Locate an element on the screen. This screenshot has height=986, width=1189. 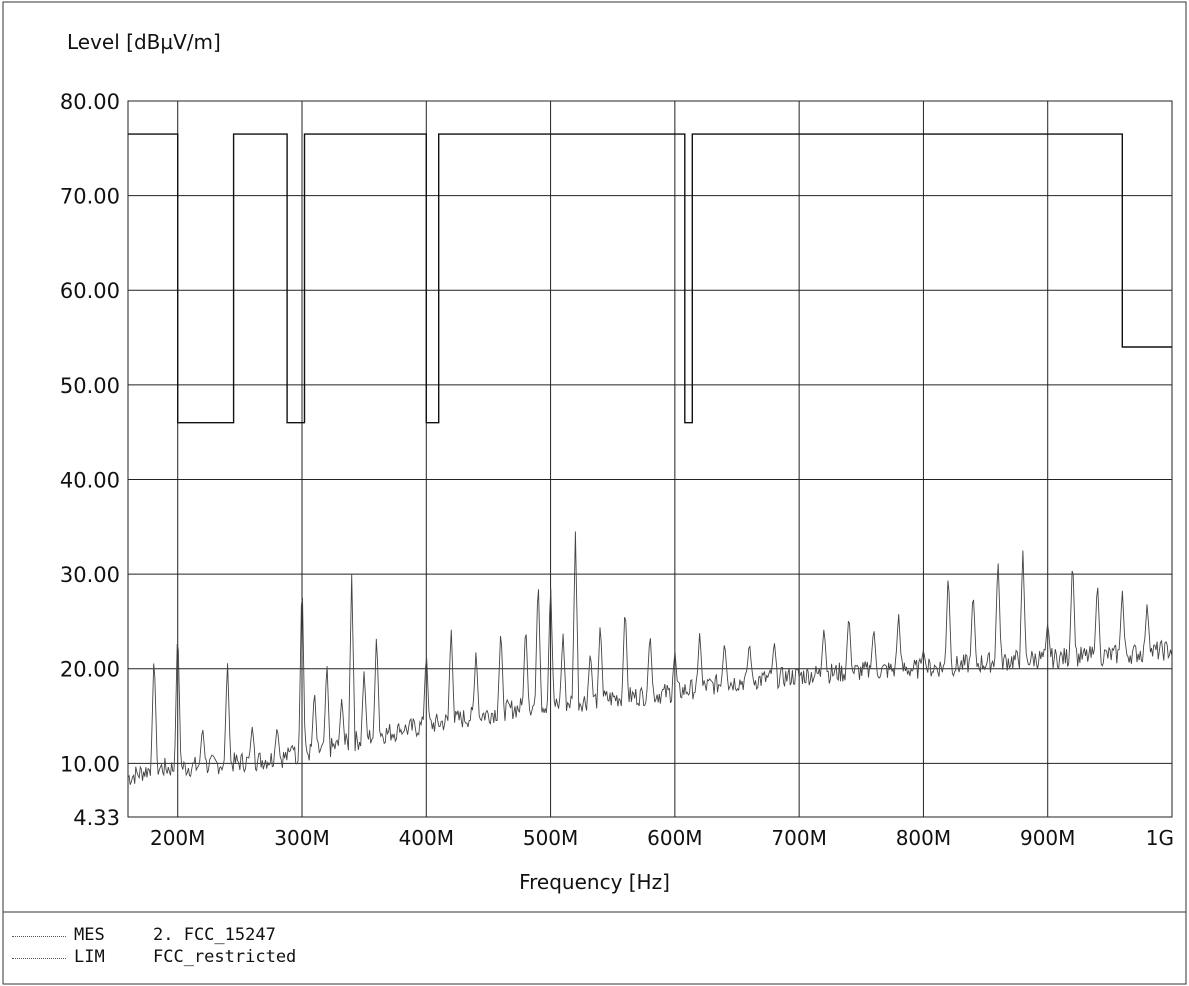
x-tick-label: 500M is located at coordinates (550, 838).